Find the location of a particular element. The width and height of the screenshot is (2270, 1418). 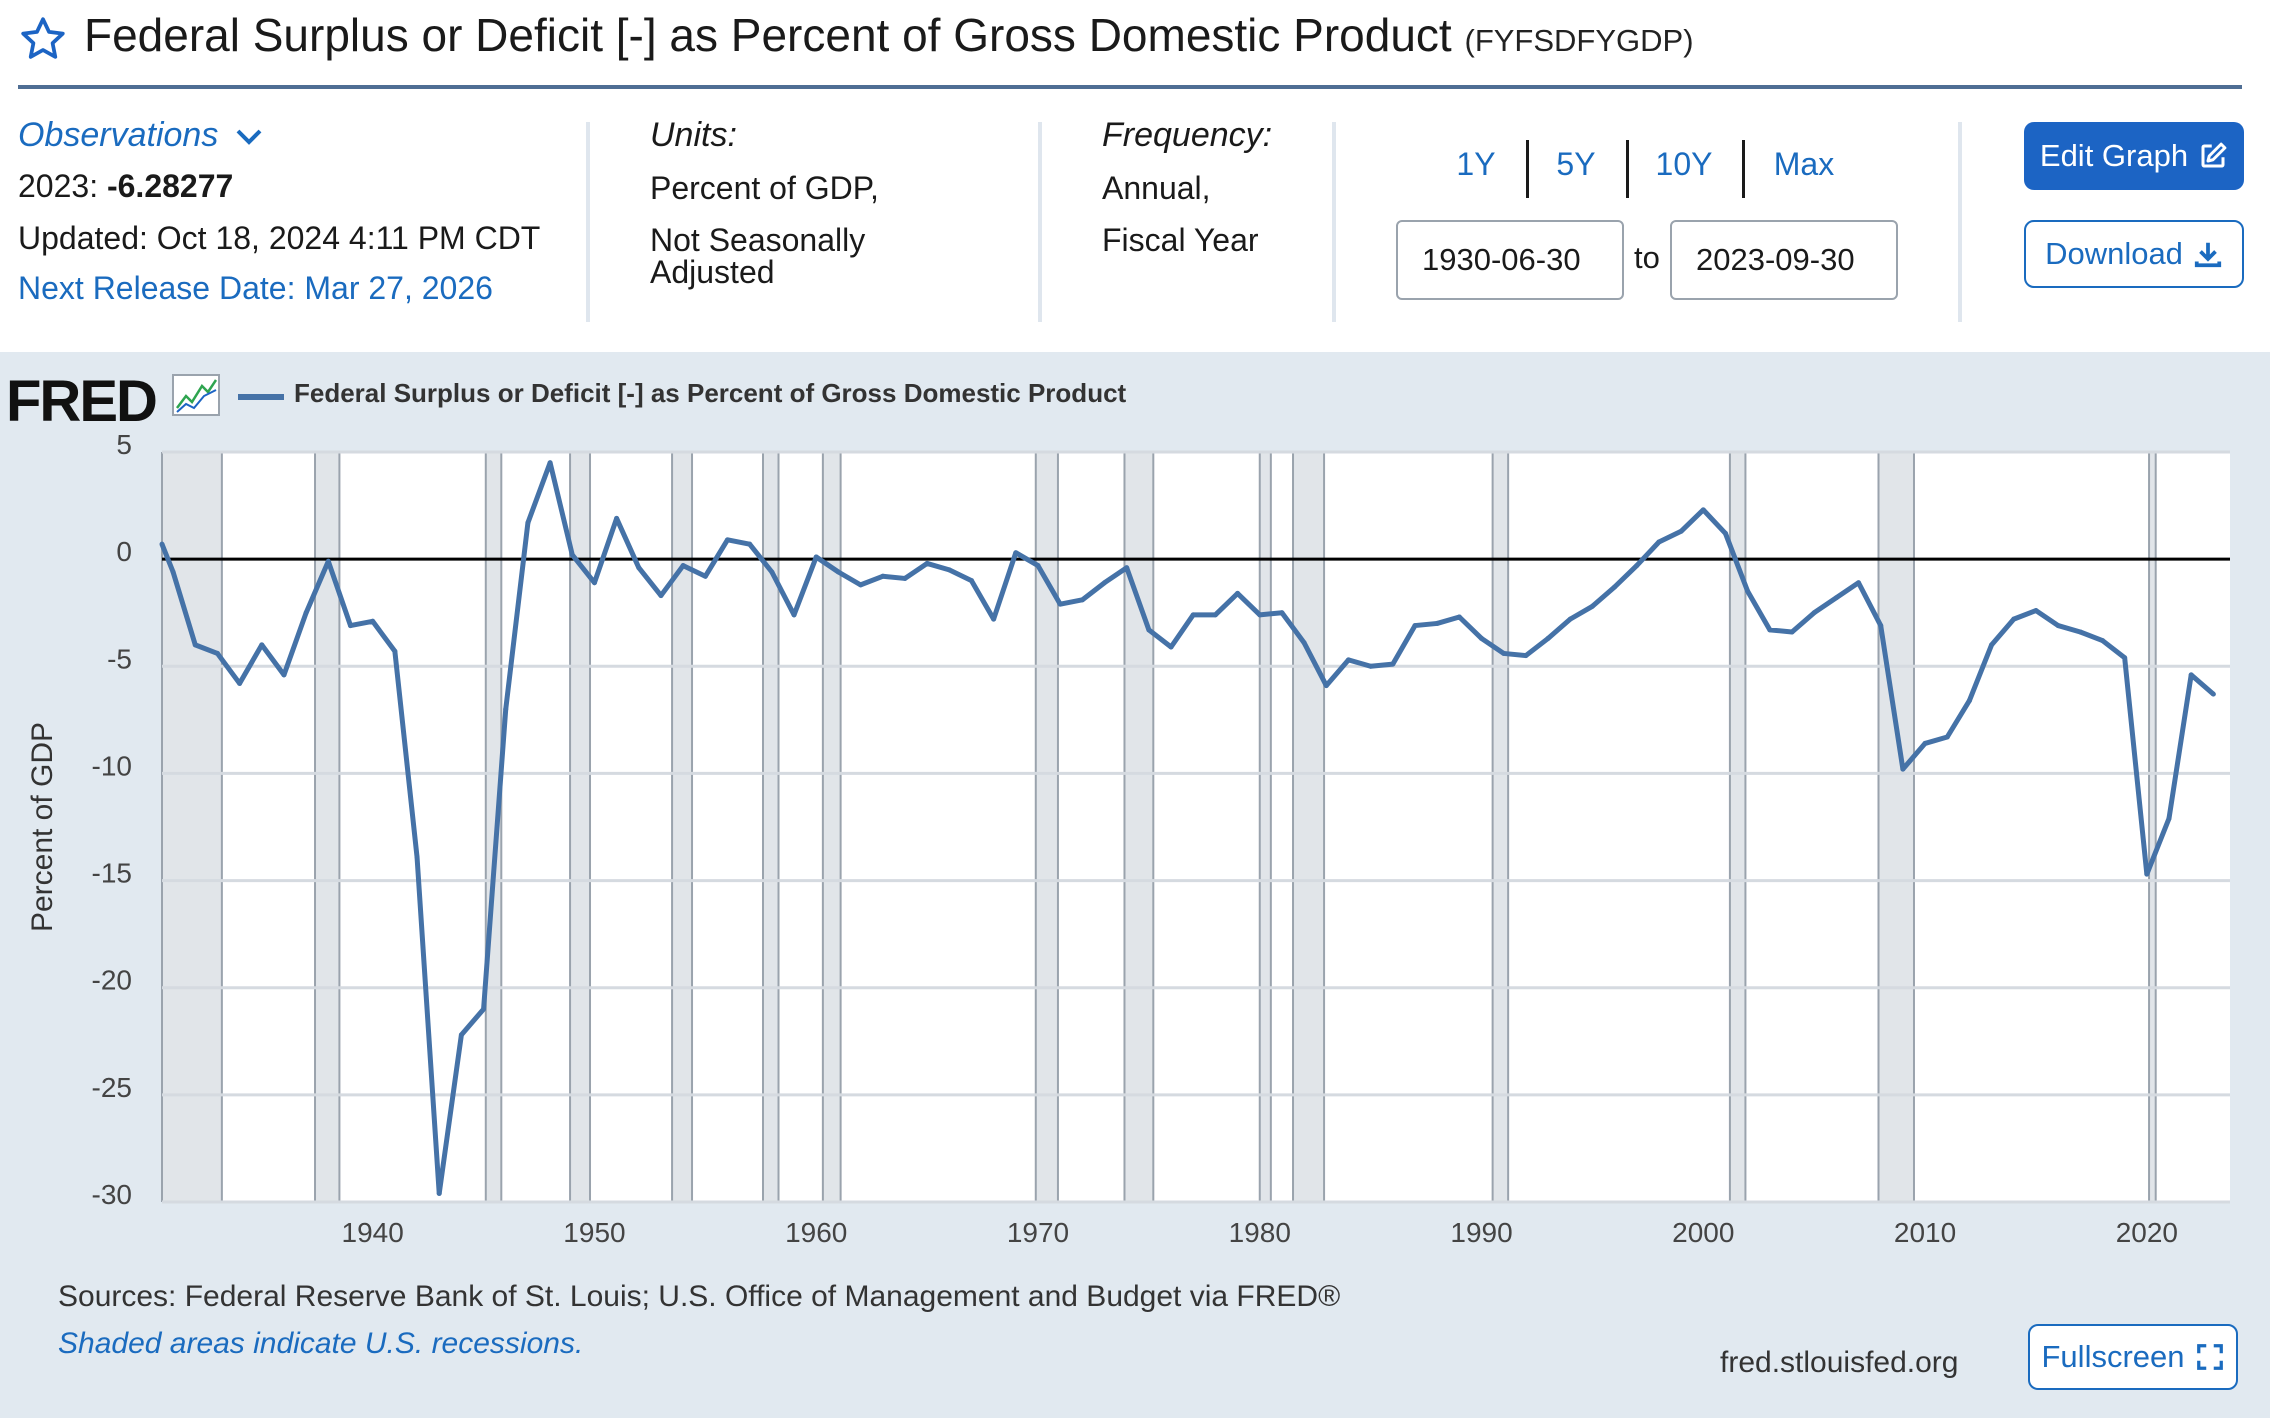

start-date-input is located at coordinates (1510, 260).